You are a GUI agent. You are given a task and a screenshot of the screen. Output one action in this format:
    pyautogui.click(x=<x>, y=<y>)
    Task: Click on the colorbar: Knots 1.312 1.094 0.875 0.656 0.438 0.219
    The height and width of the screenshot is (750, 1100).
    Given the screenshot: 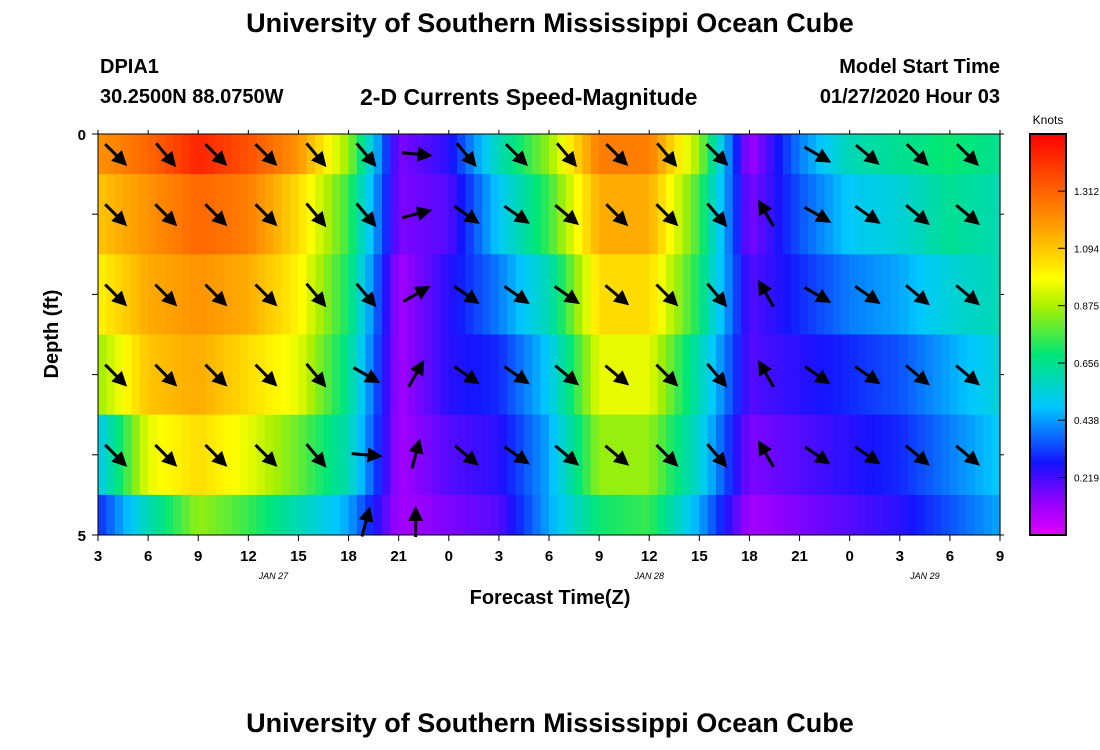 What is the action you would take?
    pyautogui.click(x=1064, y=324)
    